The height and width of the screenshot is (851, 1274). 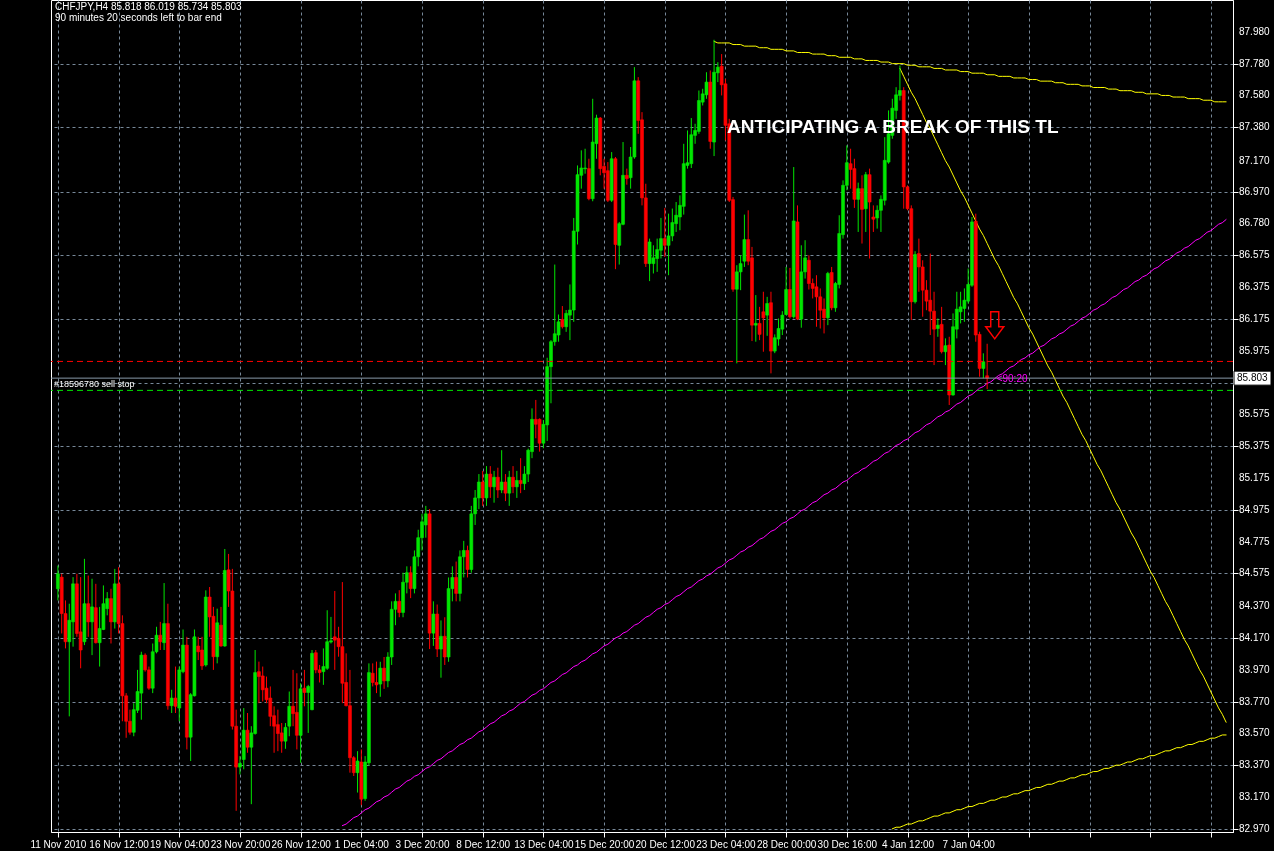 What do you see at coordinates (847, 844) in the screenshot?
I see `x-tick-label: 30 Dec 16:00` at bounding box center [847, 844].